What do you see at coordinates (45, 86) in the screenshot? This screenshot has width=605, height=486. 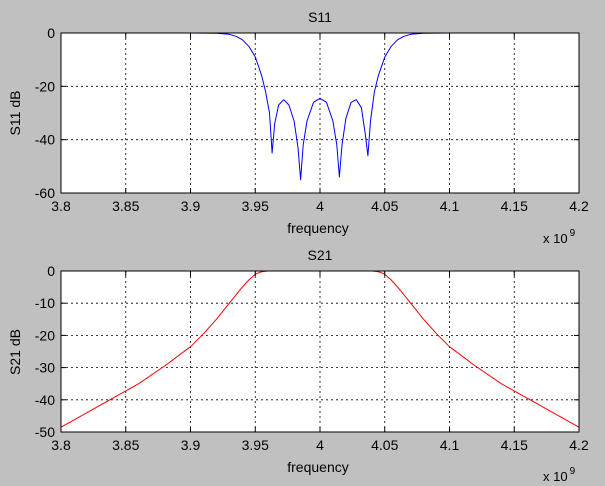 I see `s11-ytick-label: -20` at bounding box center [45, 86].